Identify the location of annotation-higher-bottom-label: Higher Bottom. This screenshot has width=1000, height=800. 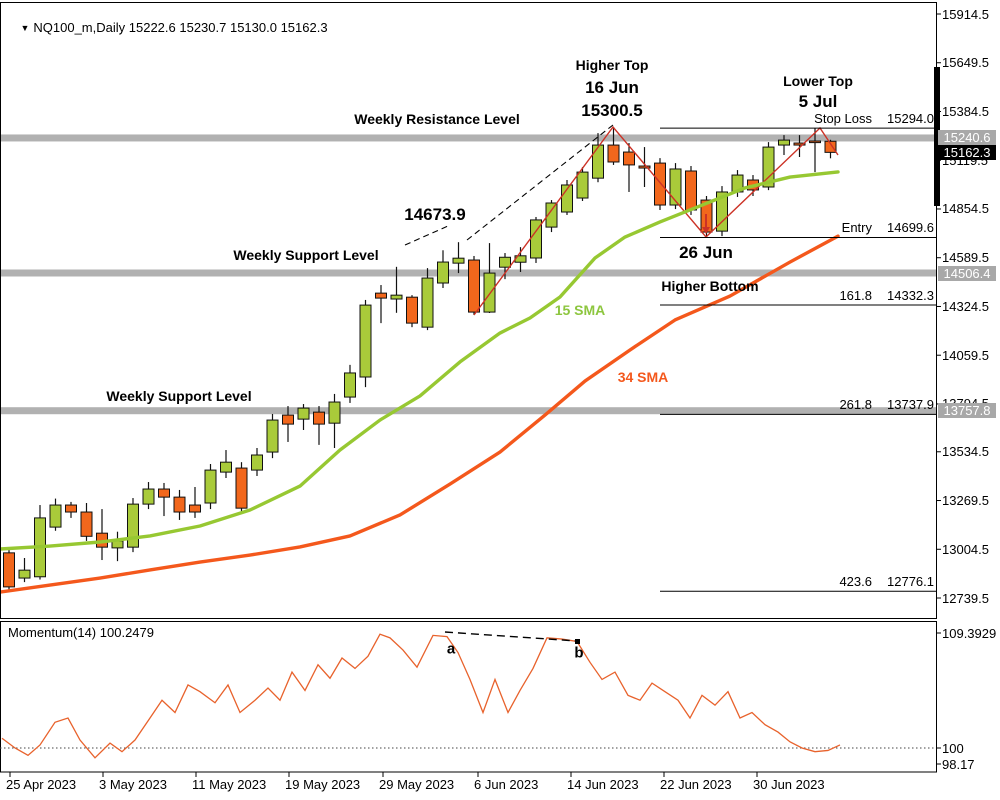
(710, 286).